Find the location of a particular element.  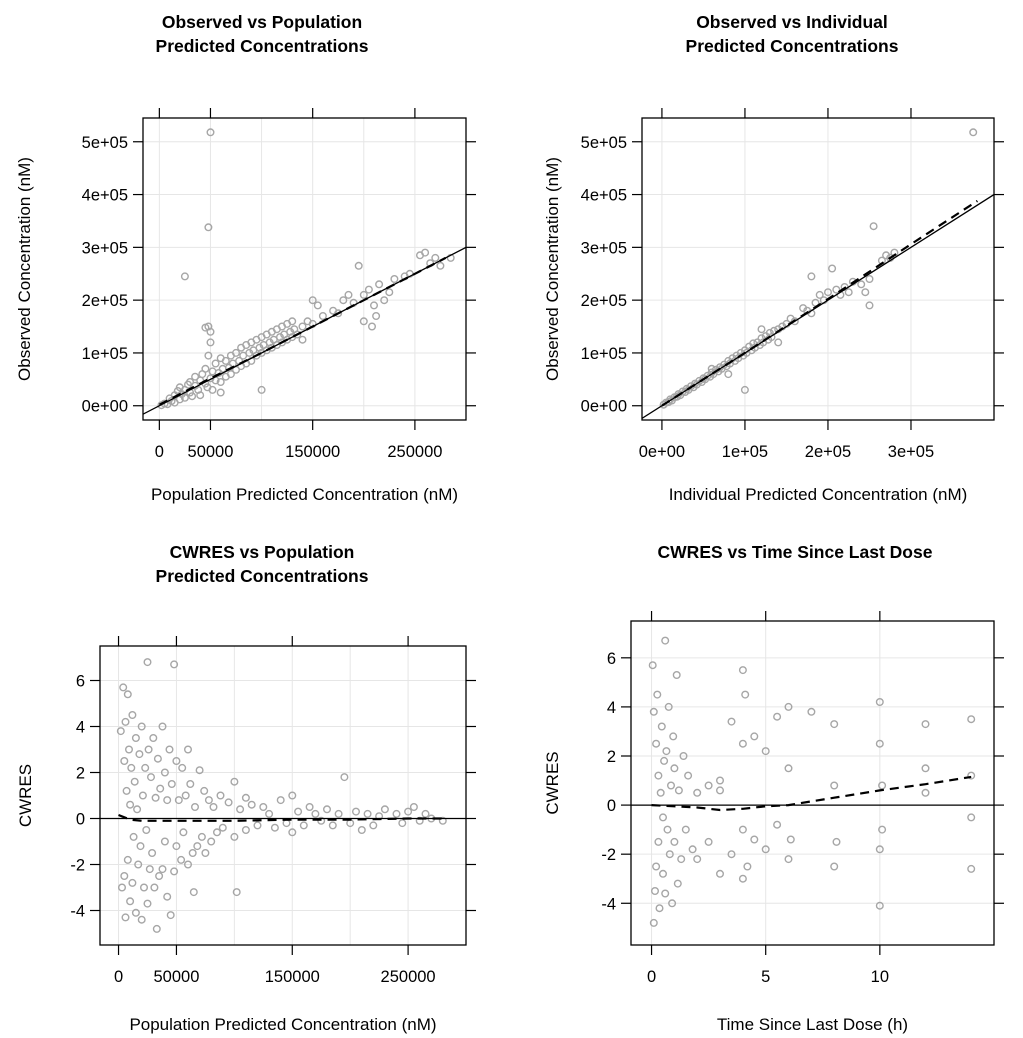

x-tick-label: 0 is located at coordinates (118, 977).